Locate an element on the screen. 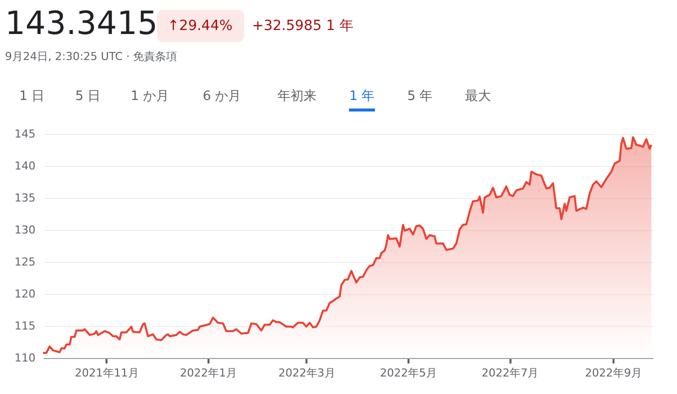  text: 1 年 is located at coordinates (362, 96).